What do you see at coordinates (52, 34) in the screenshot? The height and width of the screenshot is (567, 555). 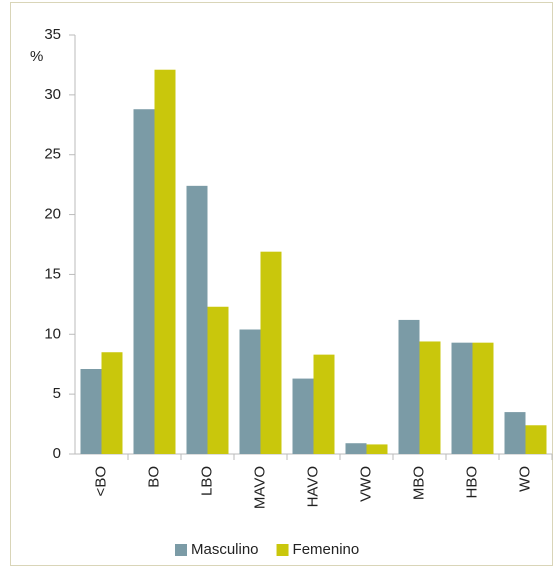 I see `y-tick-label: 35` at bounding box center [52, 34].